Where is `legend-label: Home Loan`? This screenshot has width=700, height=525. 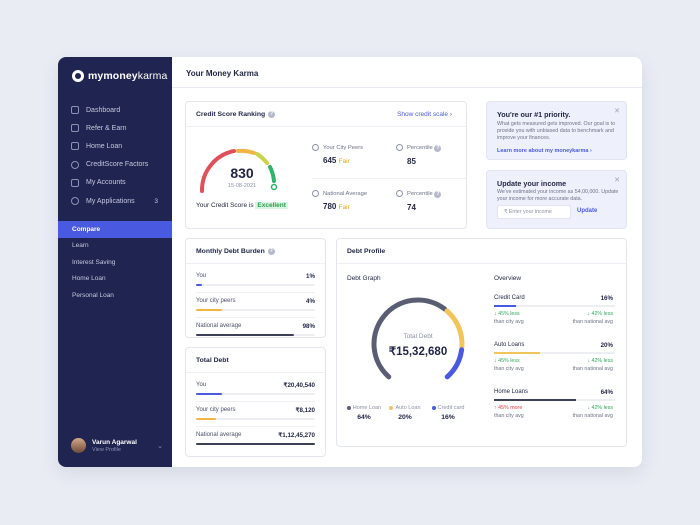 legend-label: Home Loan is located at coordinates (367, 408).